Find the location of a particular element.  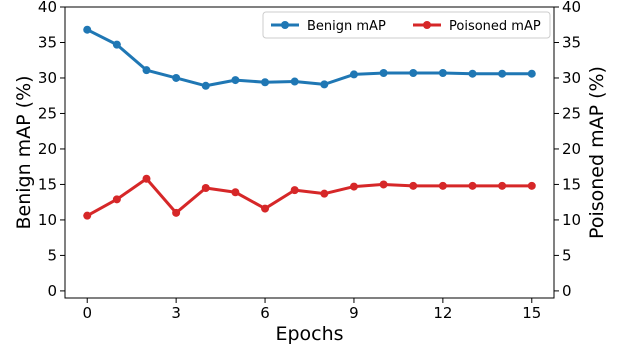

legend-box is located at coordinates (406, 25).